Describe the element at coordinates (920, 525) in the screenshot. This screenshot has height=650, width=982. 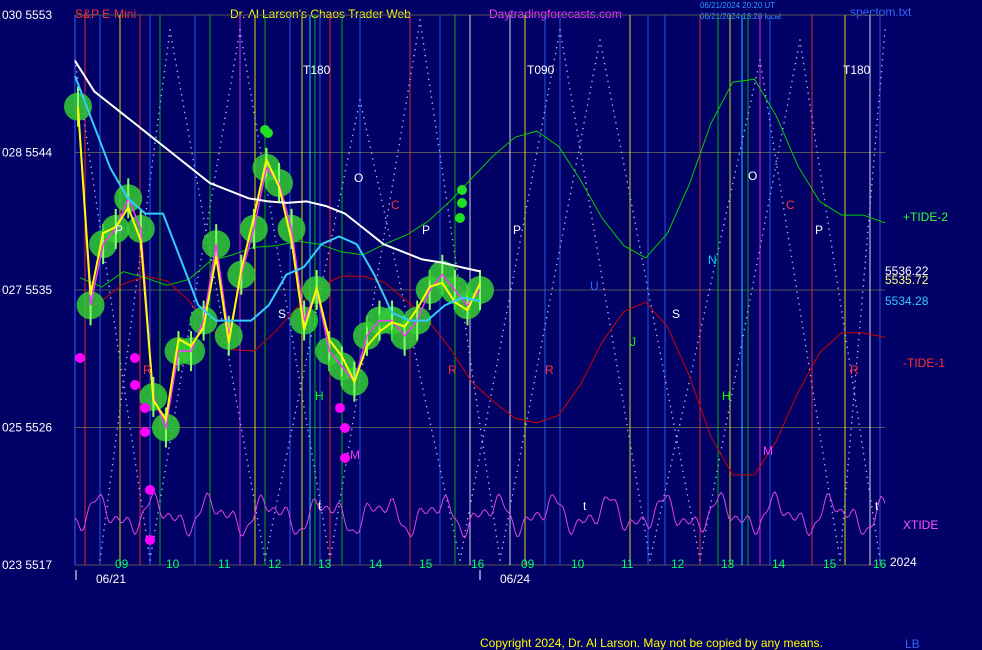
I see `series-name: XTIDE` at that location.